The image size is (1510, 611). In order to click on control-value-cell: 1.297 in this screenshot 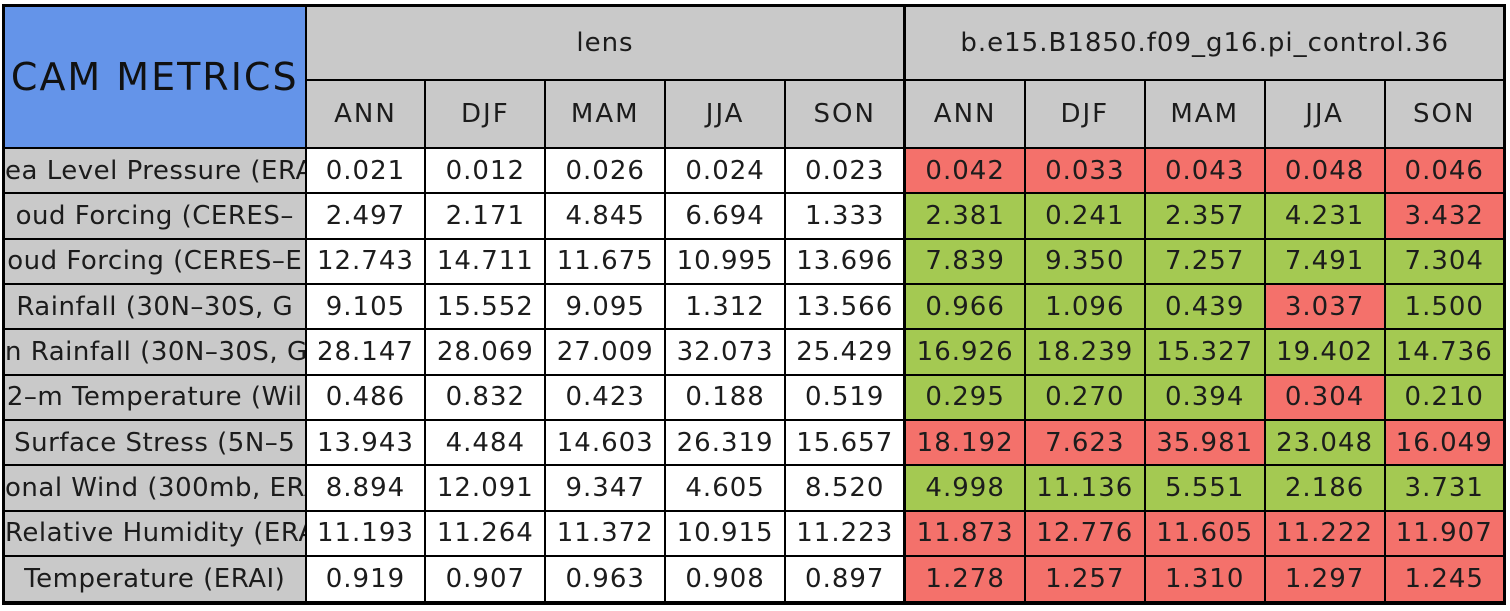, I will do `click(1324, 579)`.